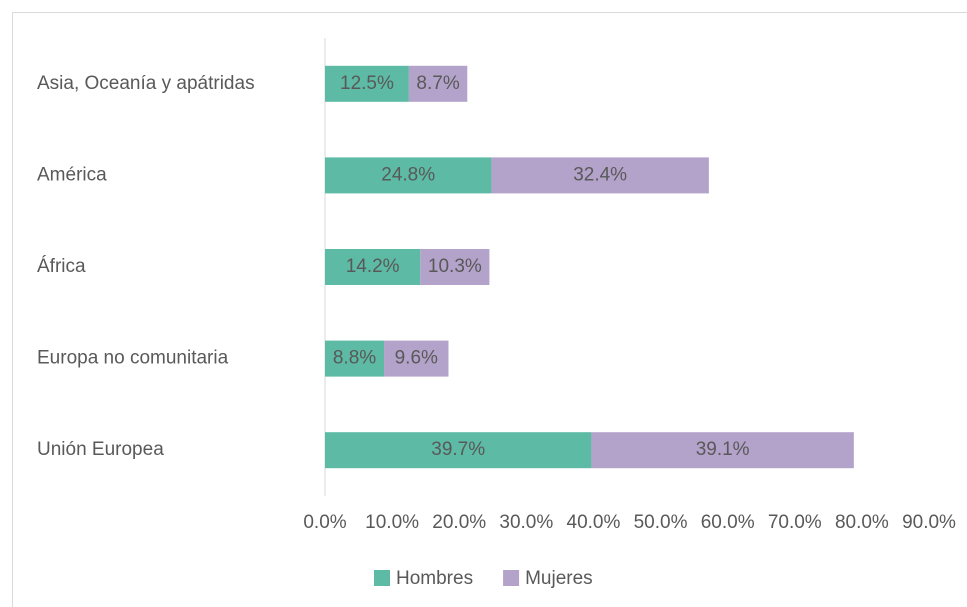  Describe the element at coordinates (526, 522) in the screenshot. I see `x-tick-label: 30.0%` at that location.